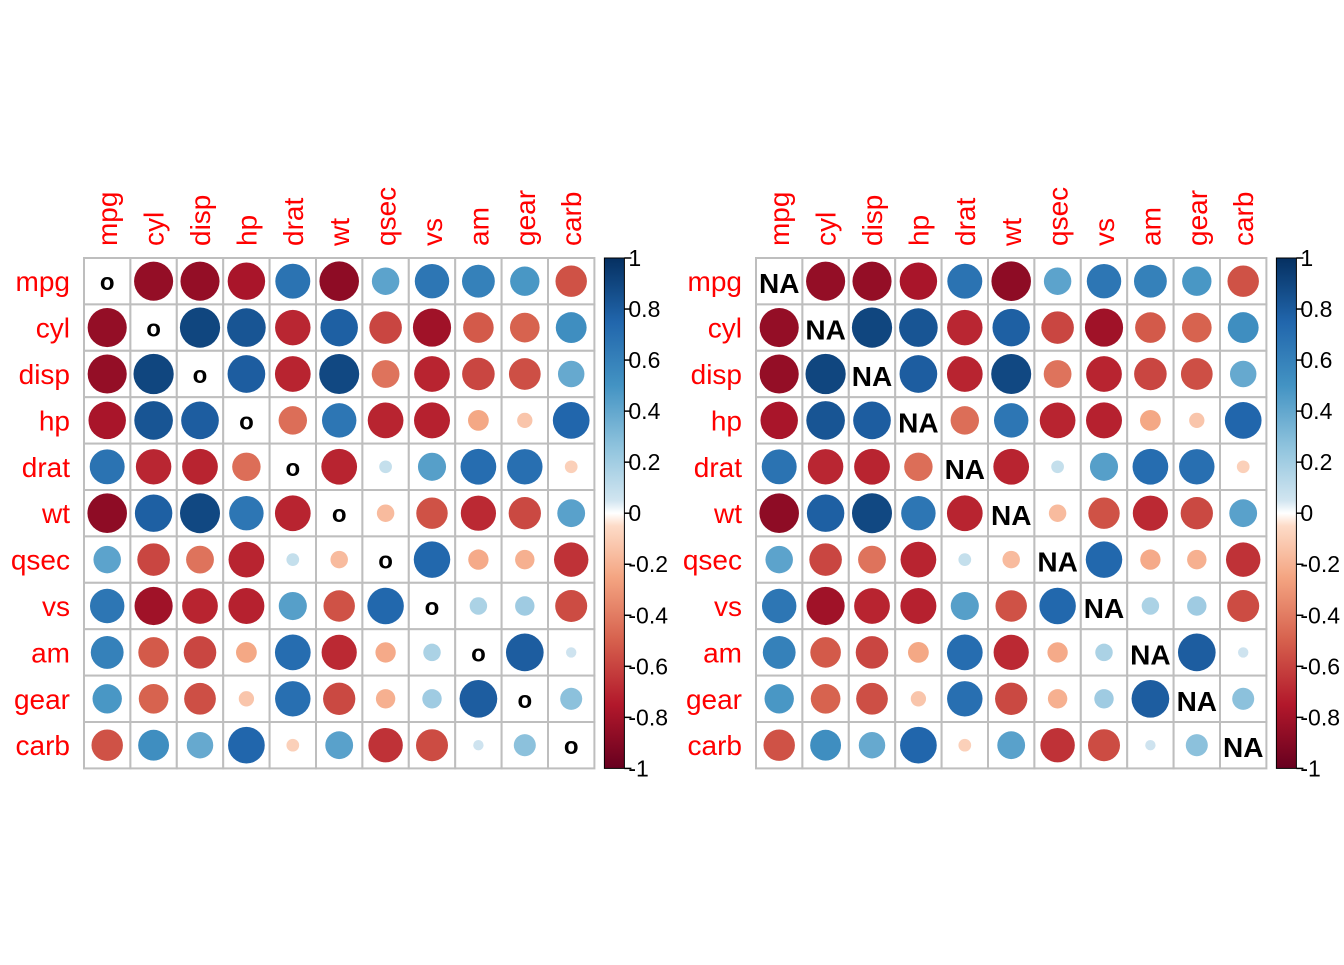  I want to click on corr-circle-0-hp-qsec, so click(385, 420).